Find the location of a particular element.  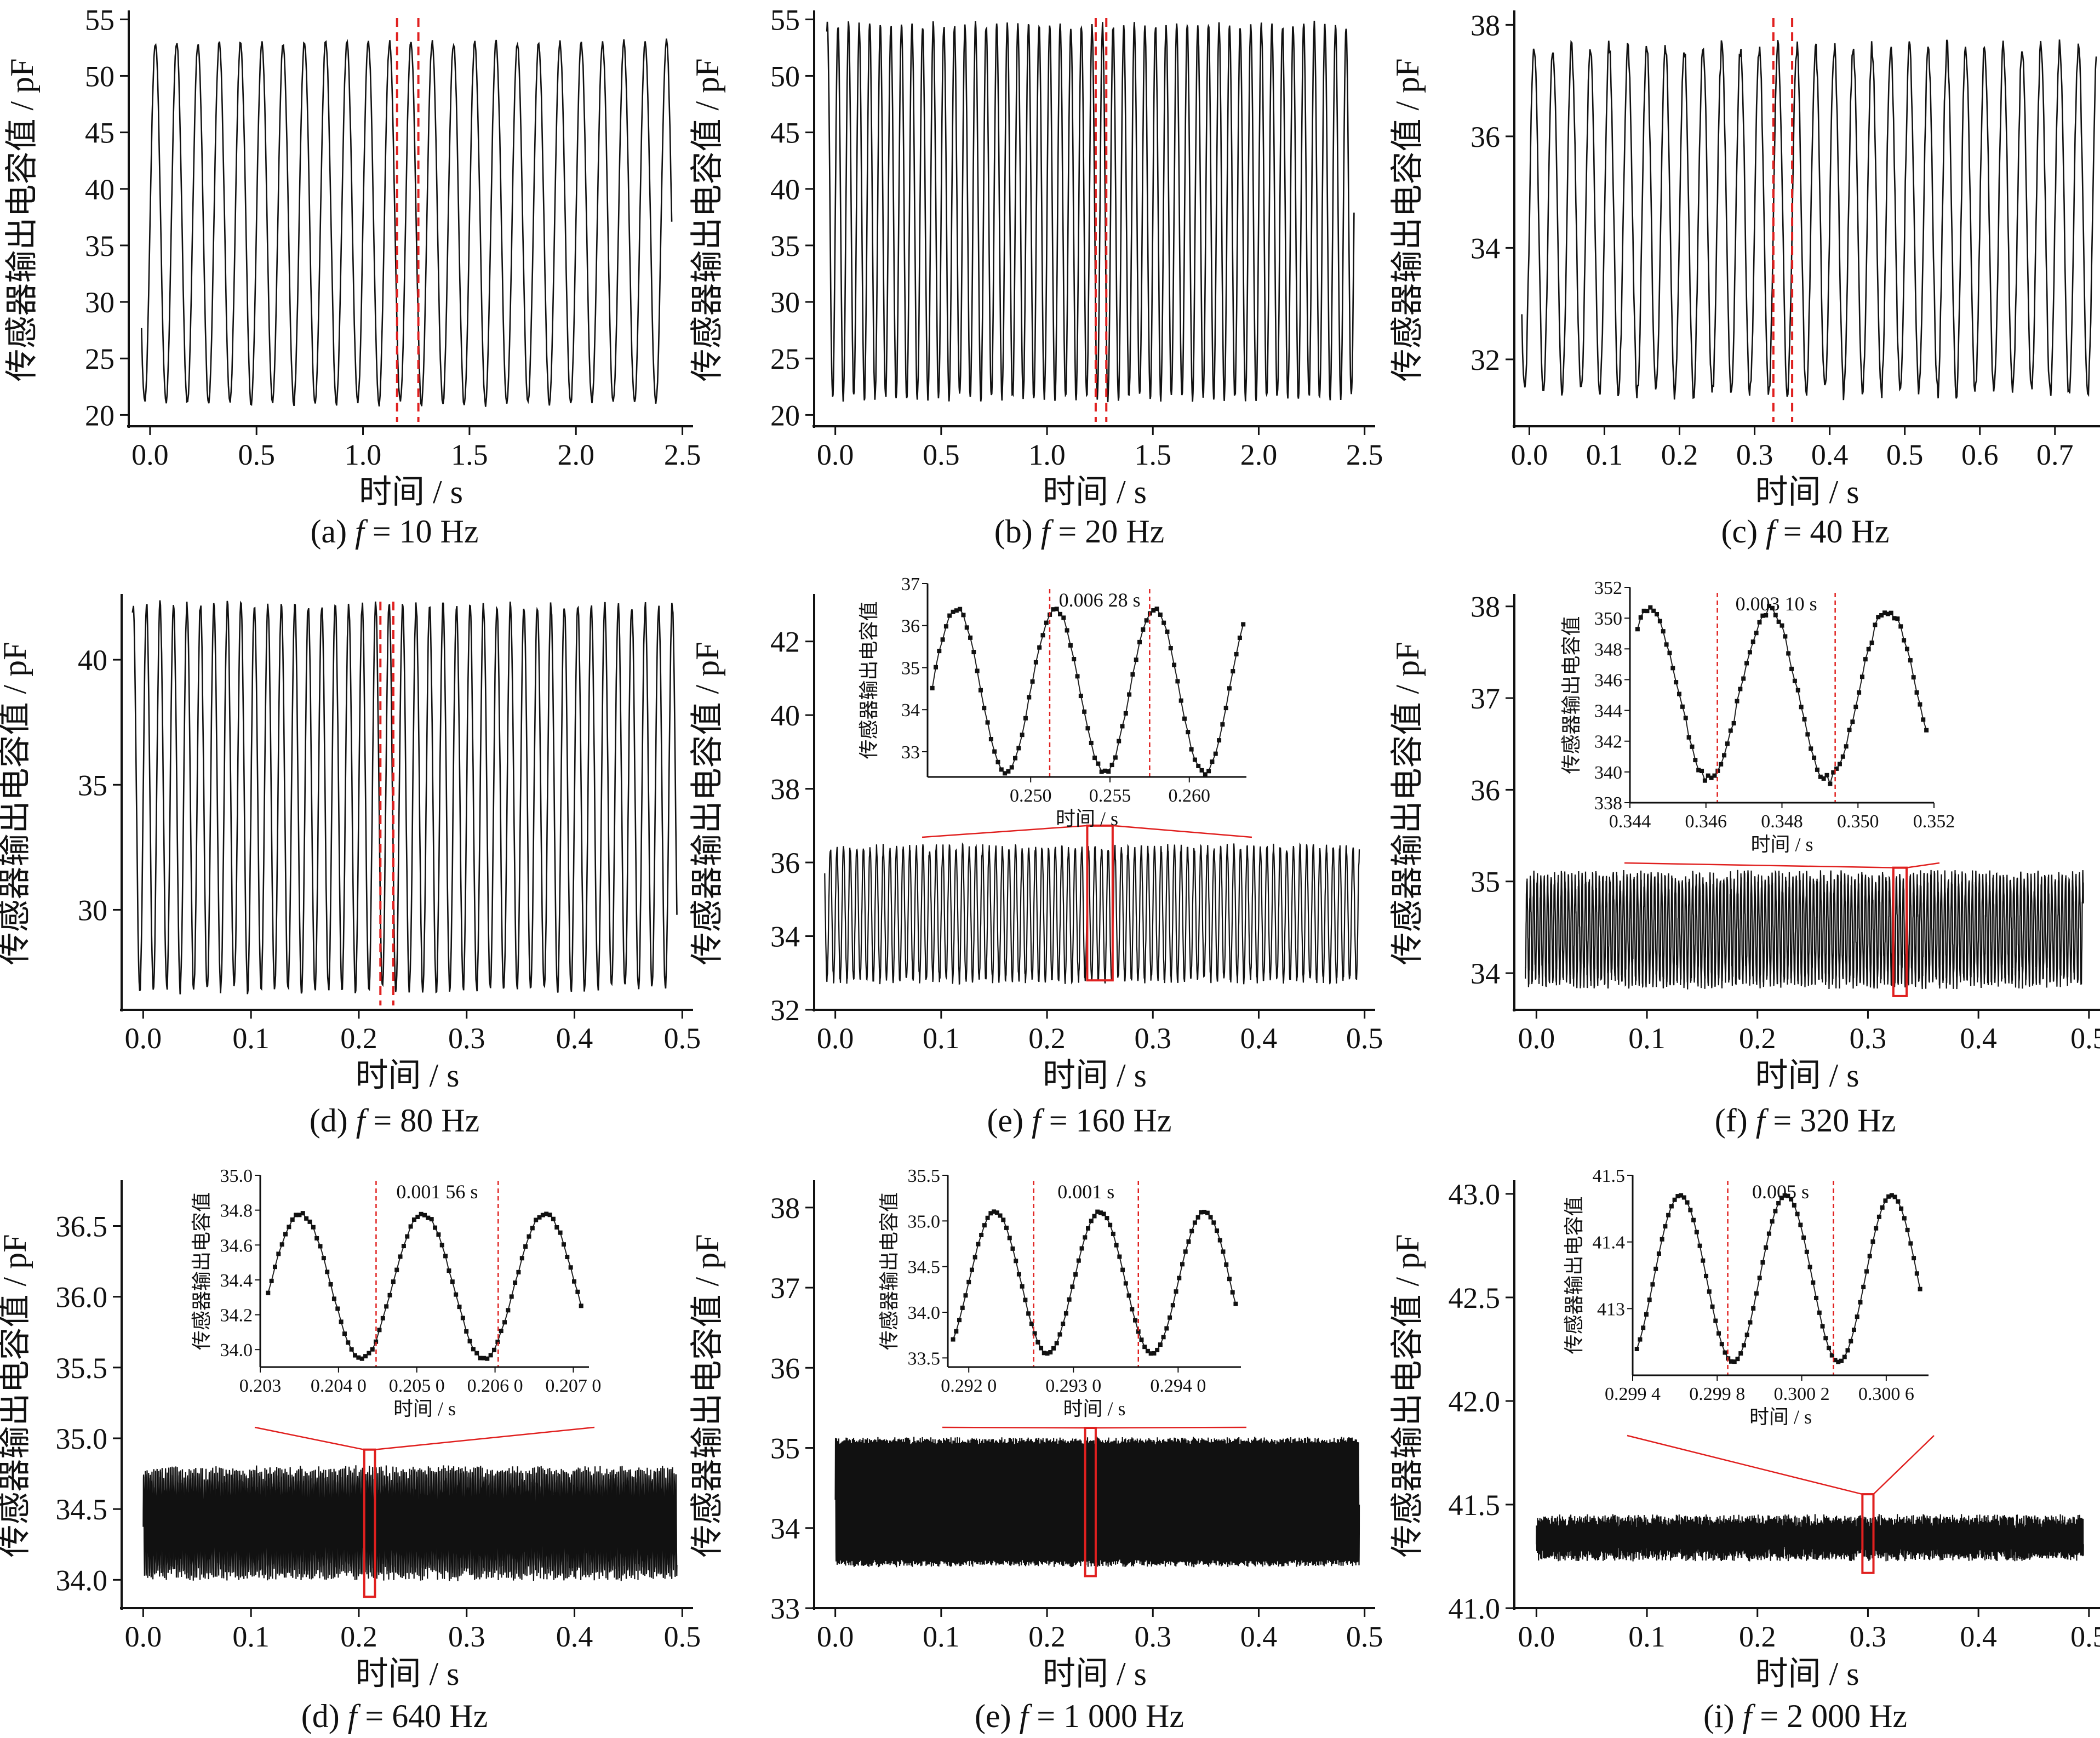

x-tick-label-e-1: 0.1 is located at coordinates (941, 1038).